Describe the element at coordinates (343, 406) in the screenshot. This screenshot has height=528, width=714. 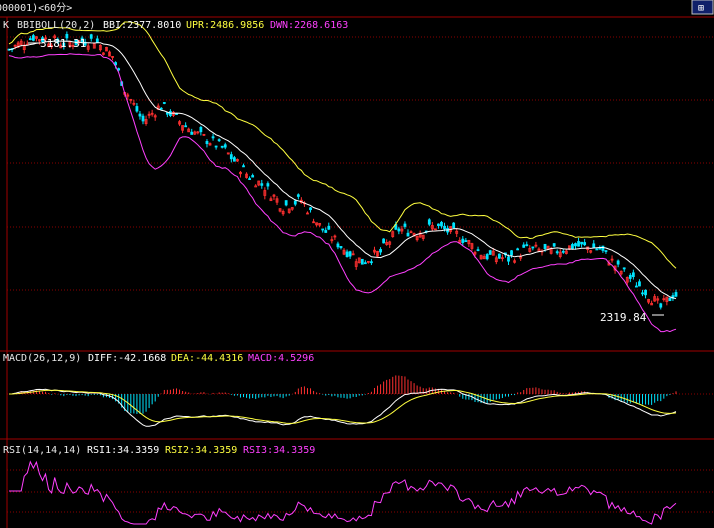
I see `dea-line` at that location.